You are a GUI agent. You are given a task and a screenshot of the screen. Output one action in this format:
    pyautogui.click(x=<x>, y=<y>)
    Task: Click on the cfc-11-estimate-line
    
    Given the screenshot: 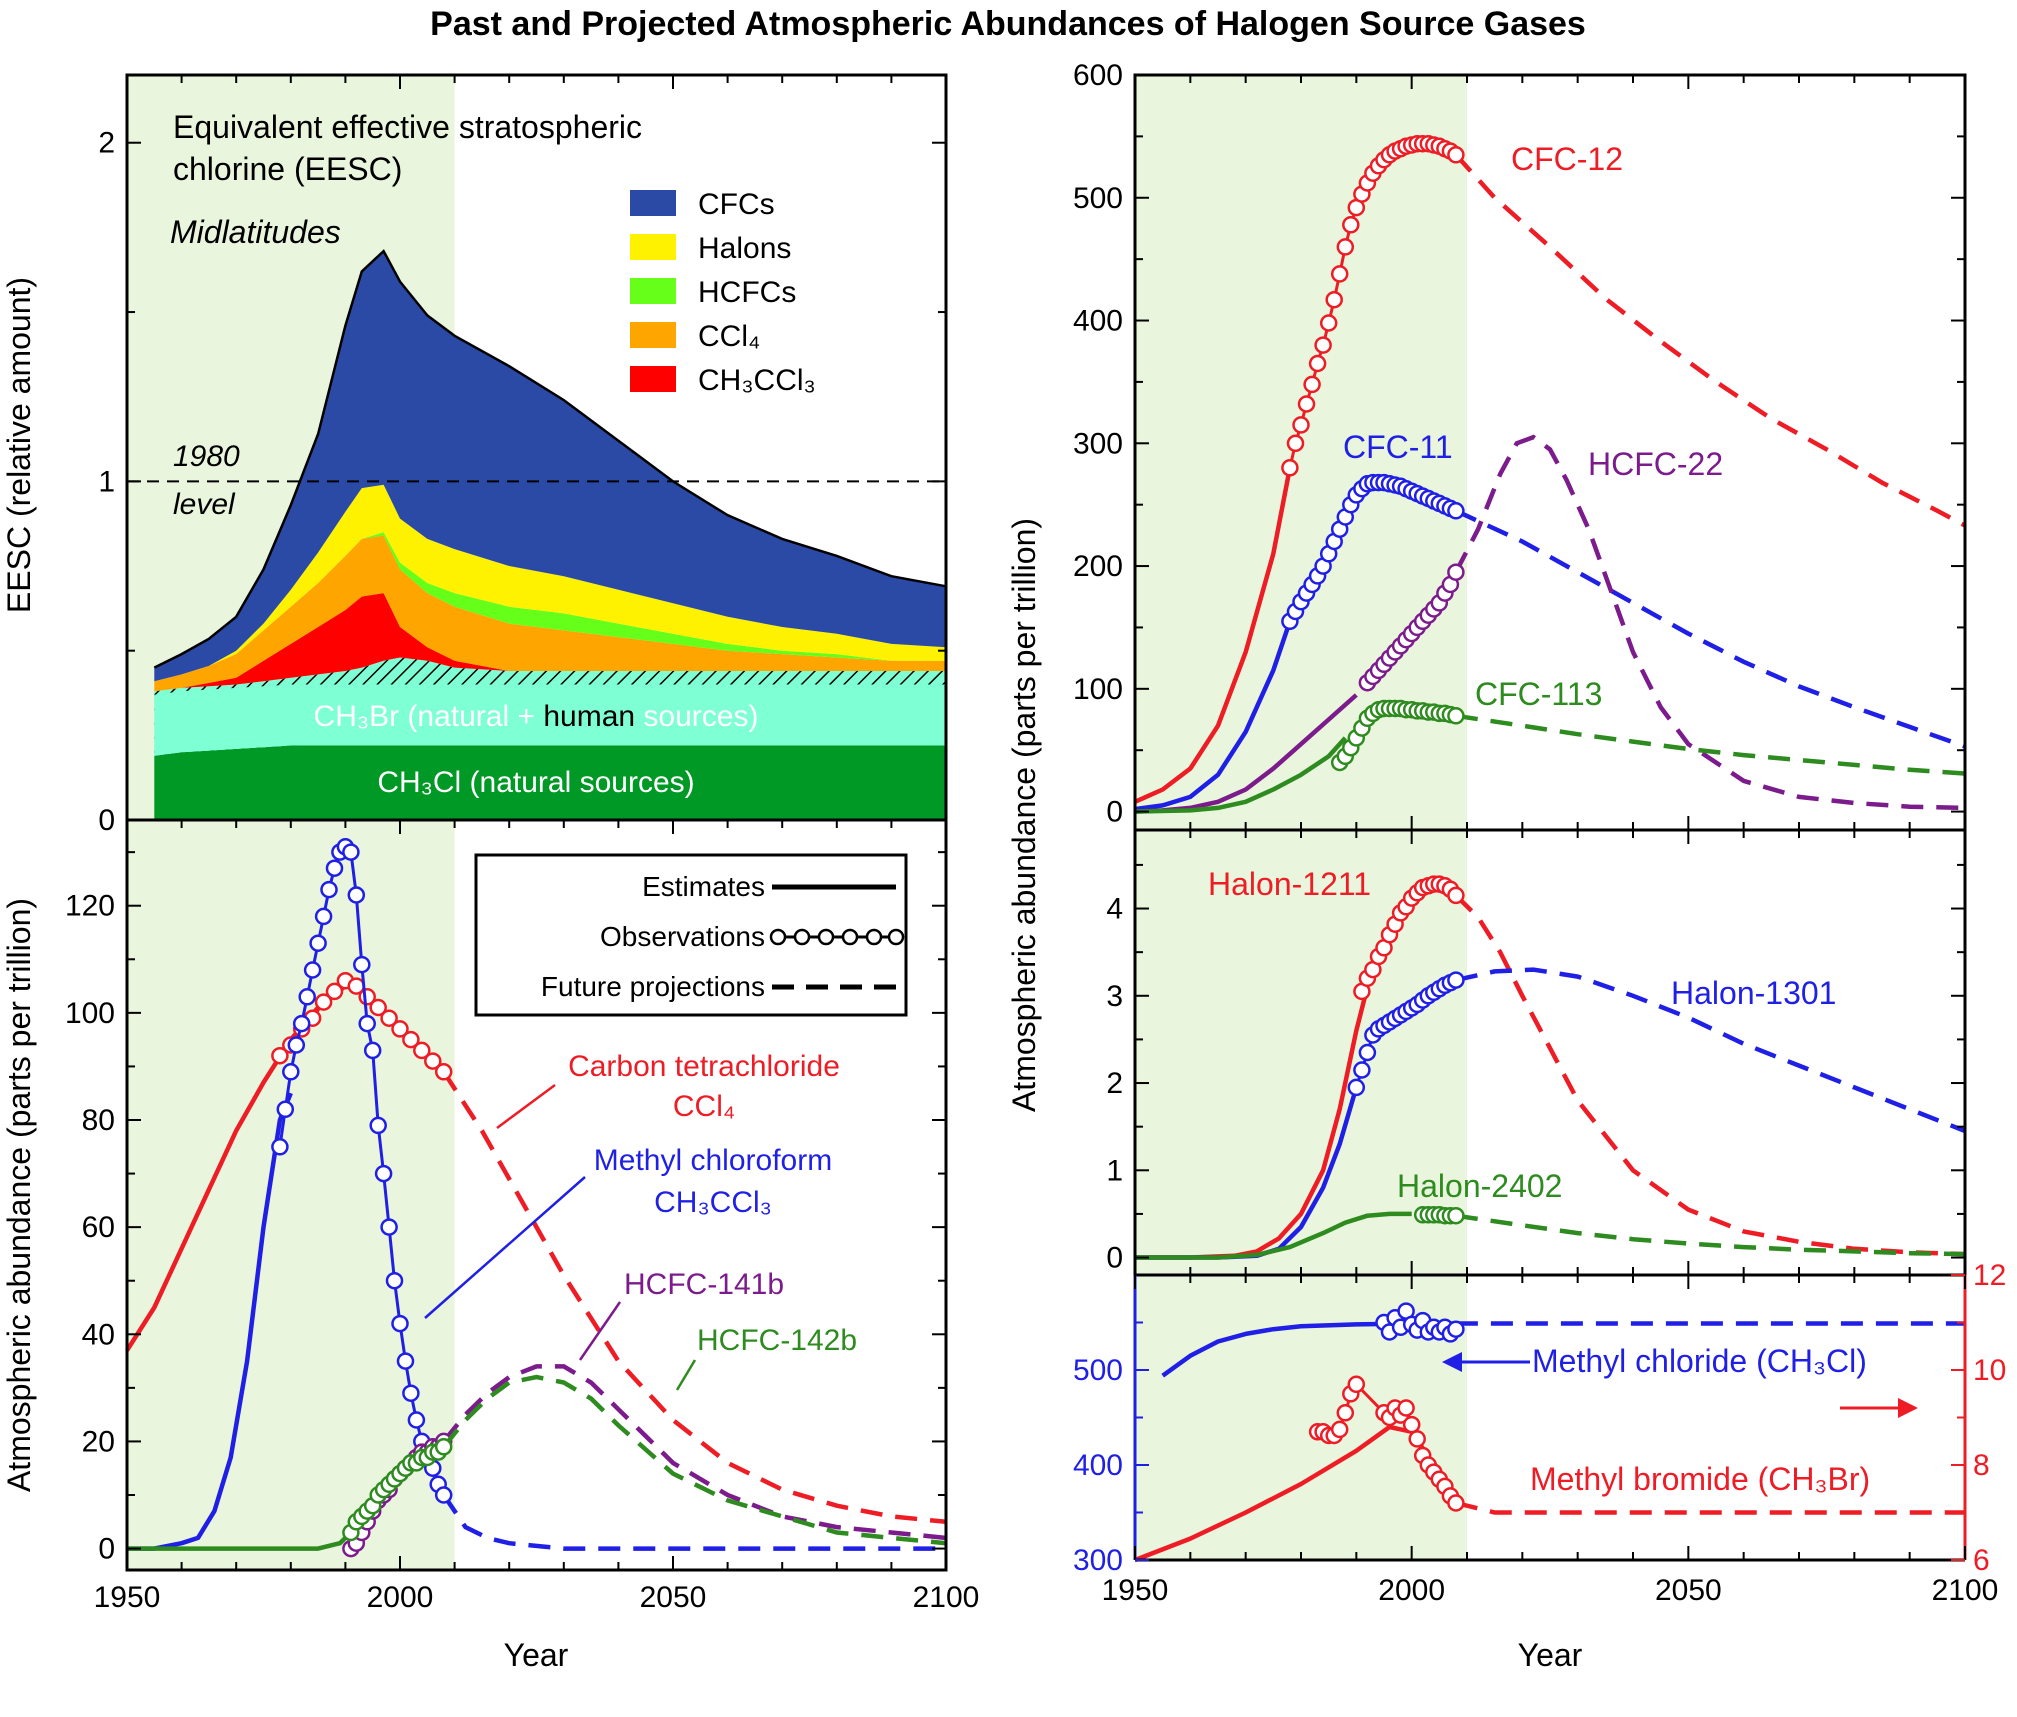 What is the action you would take?
    pyautogui.click(x=1213, y=716)
    